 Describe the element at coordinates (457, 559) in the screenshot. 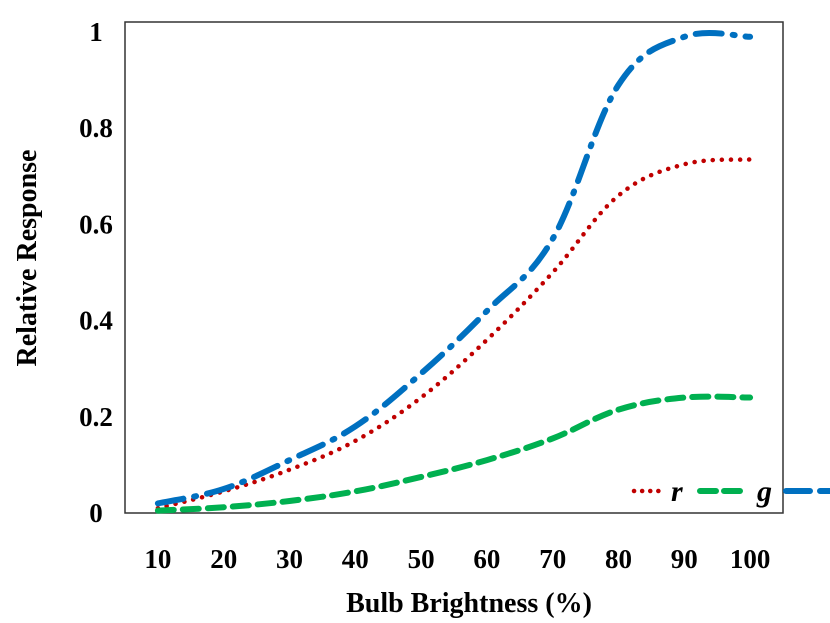

I see `x-axis-ticks: 10 20 30 40 50 60 70 80 90 100` at that location.